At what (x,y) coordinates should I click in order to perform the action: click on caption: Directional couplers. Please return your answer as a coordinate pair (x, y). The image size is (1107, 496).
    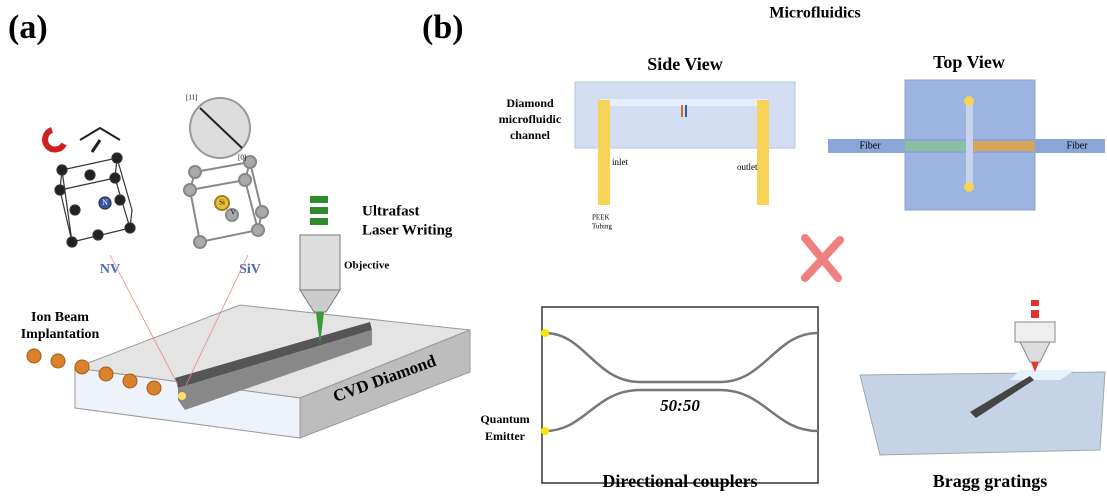
    Looking at the image, I should click on (679, 481).